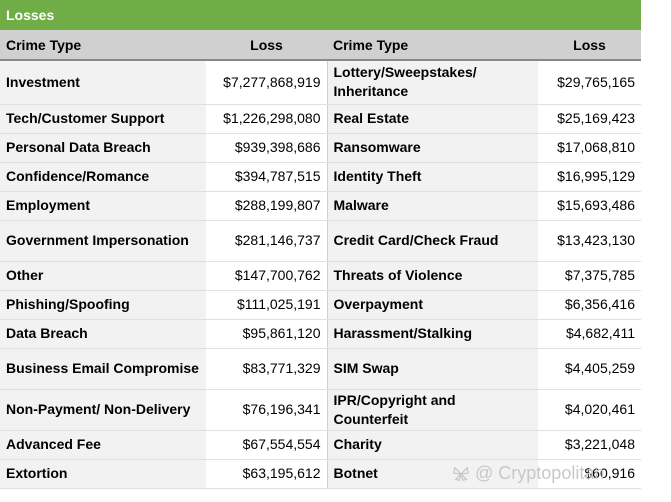  I want to click on crime-type-cell: Identity Theft, so click(432, 177).